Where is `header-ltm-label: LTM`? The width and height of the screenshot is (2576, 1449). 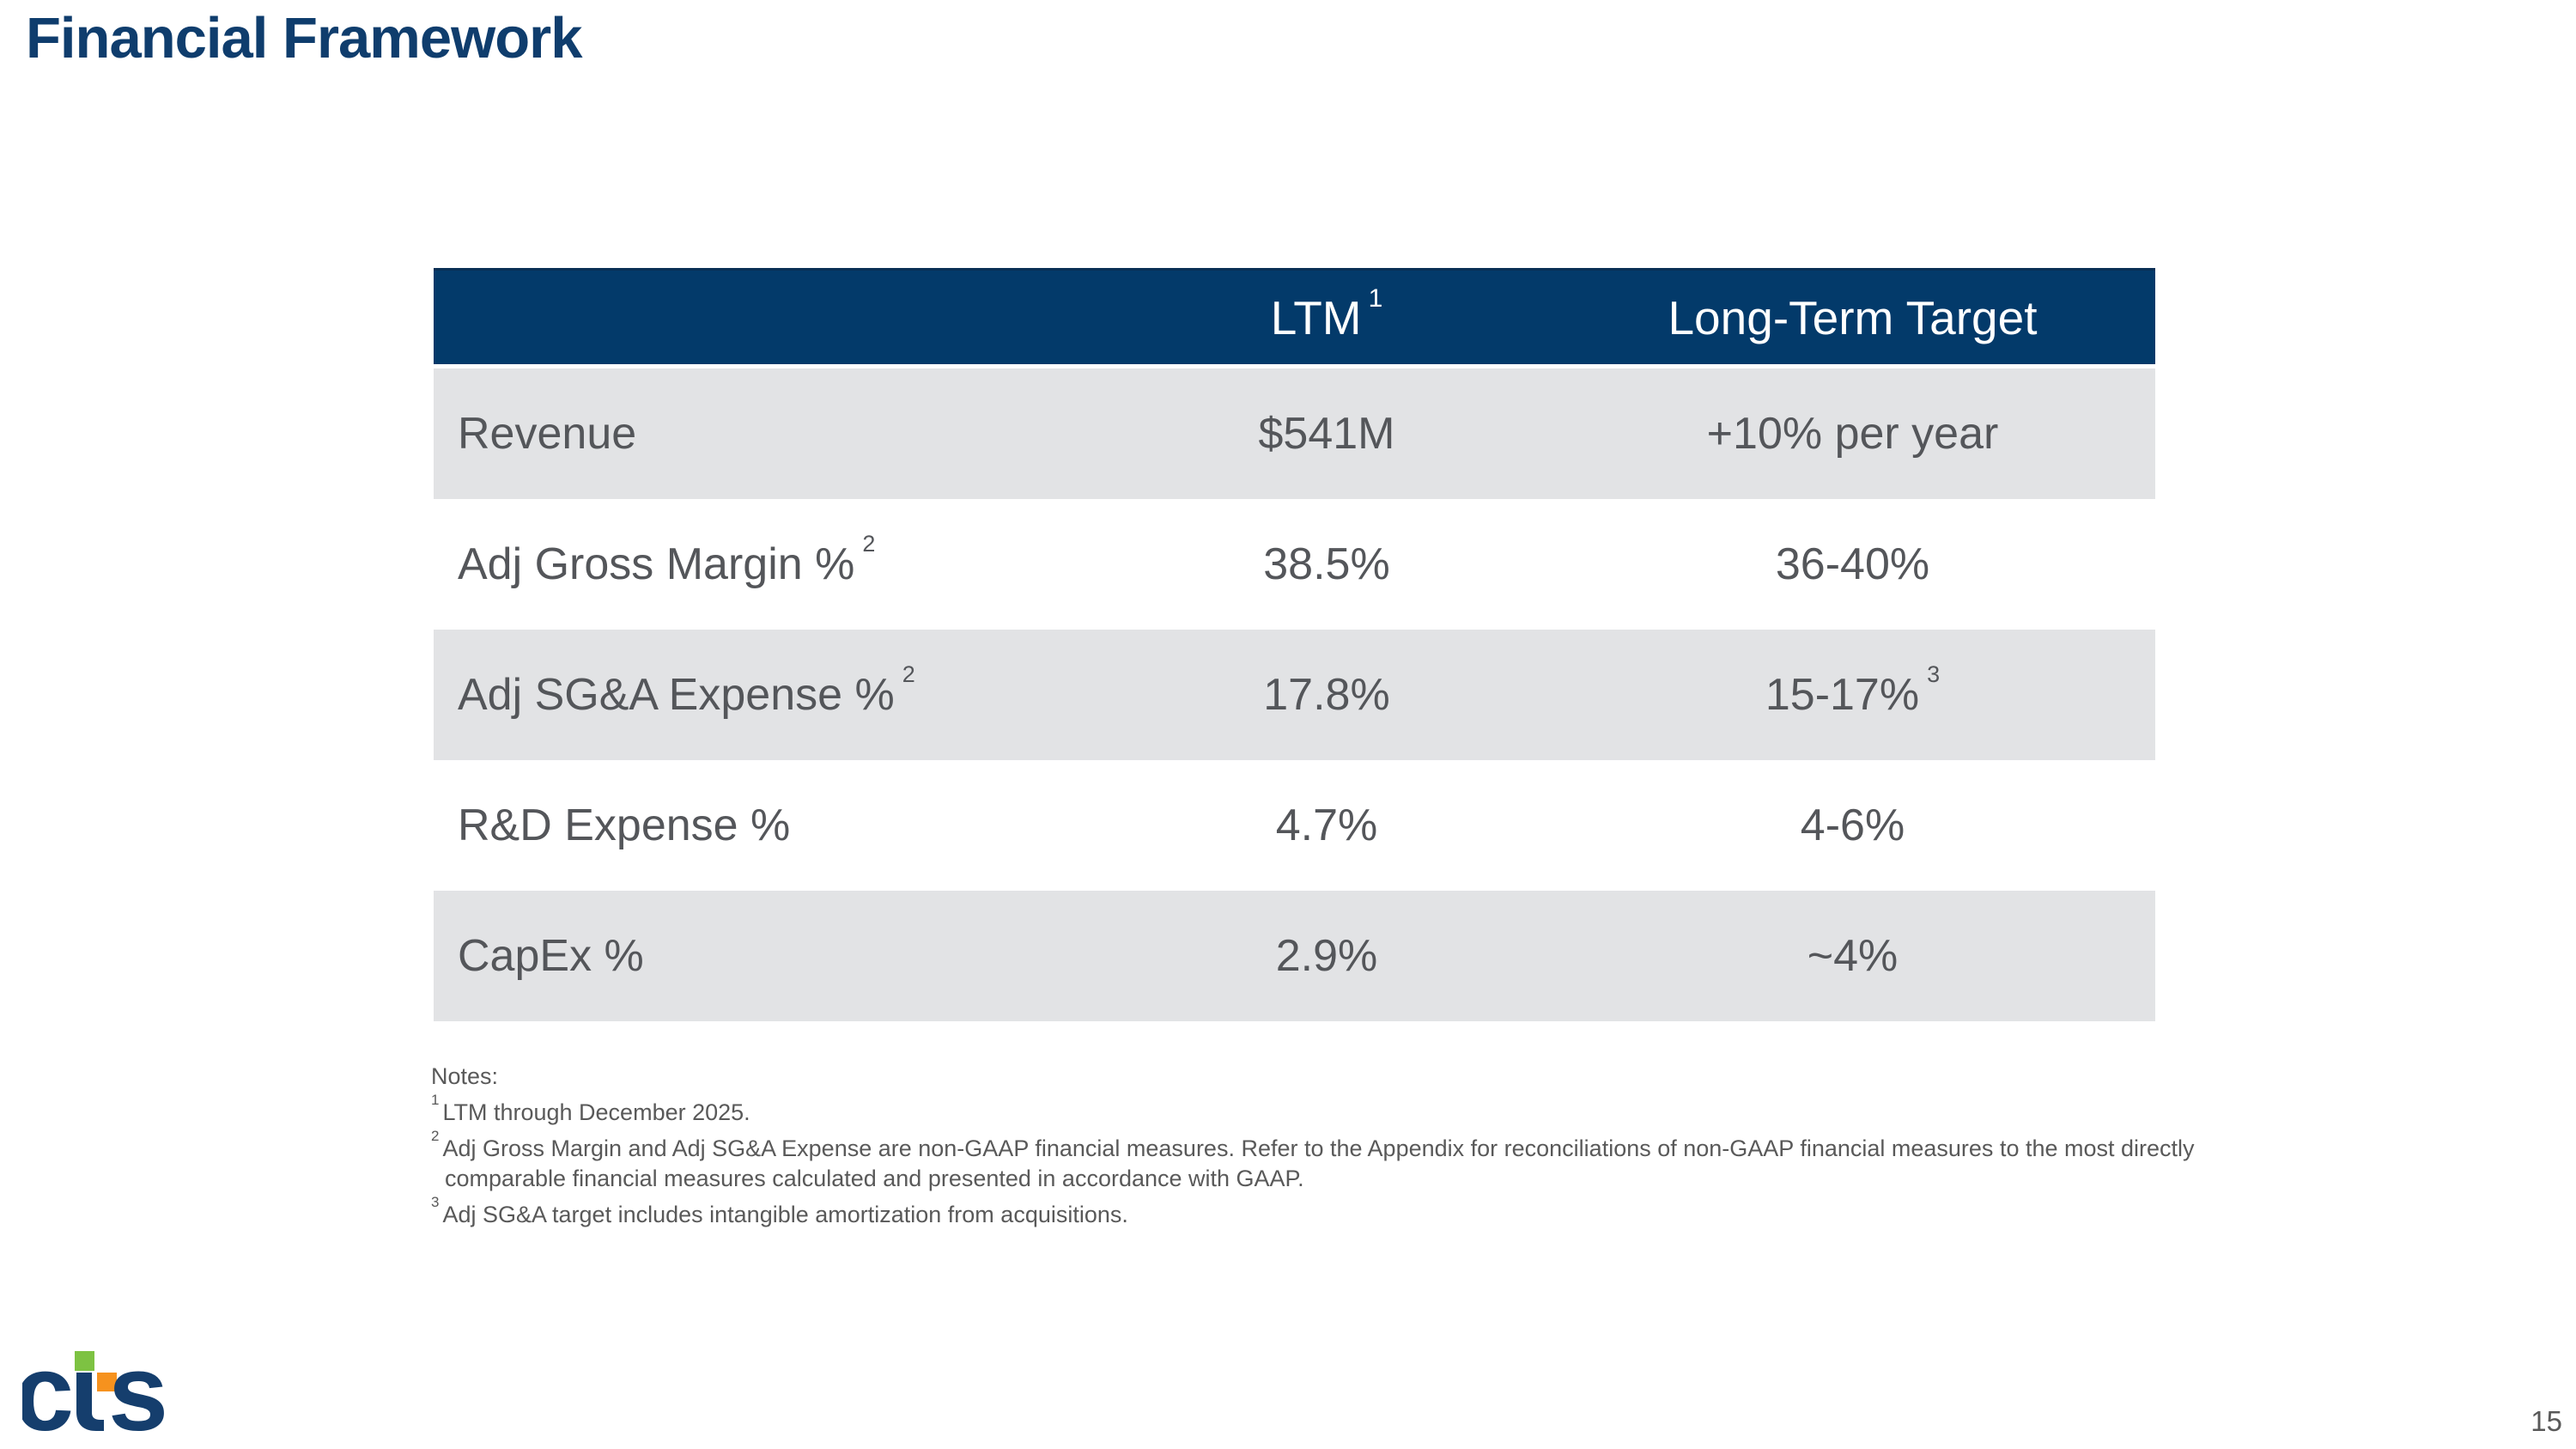 header-ltm-label: LTM is located at coordinates (1316, 317).